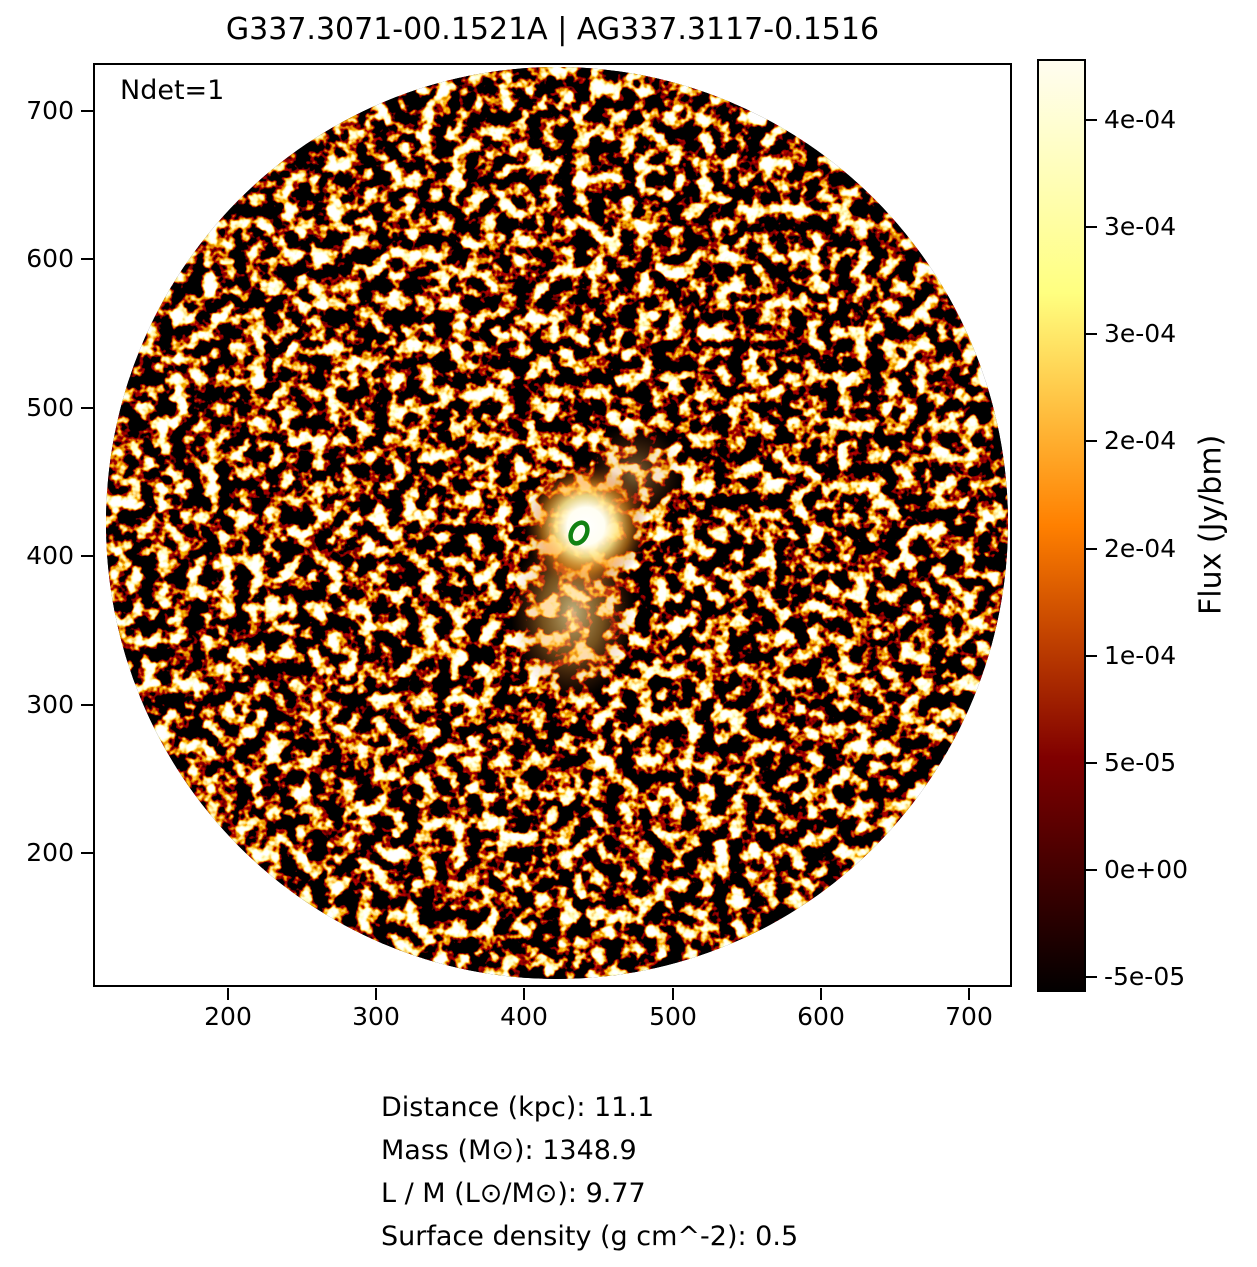 The image size is (1257, 1267). Describe the element at coordinates (1146, 869) in the screenshot. I see `colorbar-tick-label: 0e+00` at that location.